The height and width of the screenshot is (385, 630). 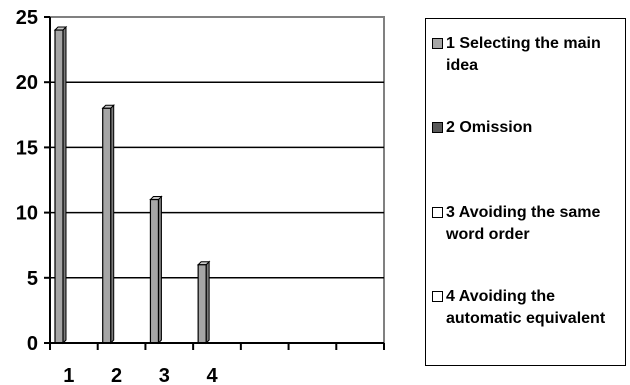 I want to click on legend-item-1: 1 Selecting the main idea, so click(x=530, y=55).